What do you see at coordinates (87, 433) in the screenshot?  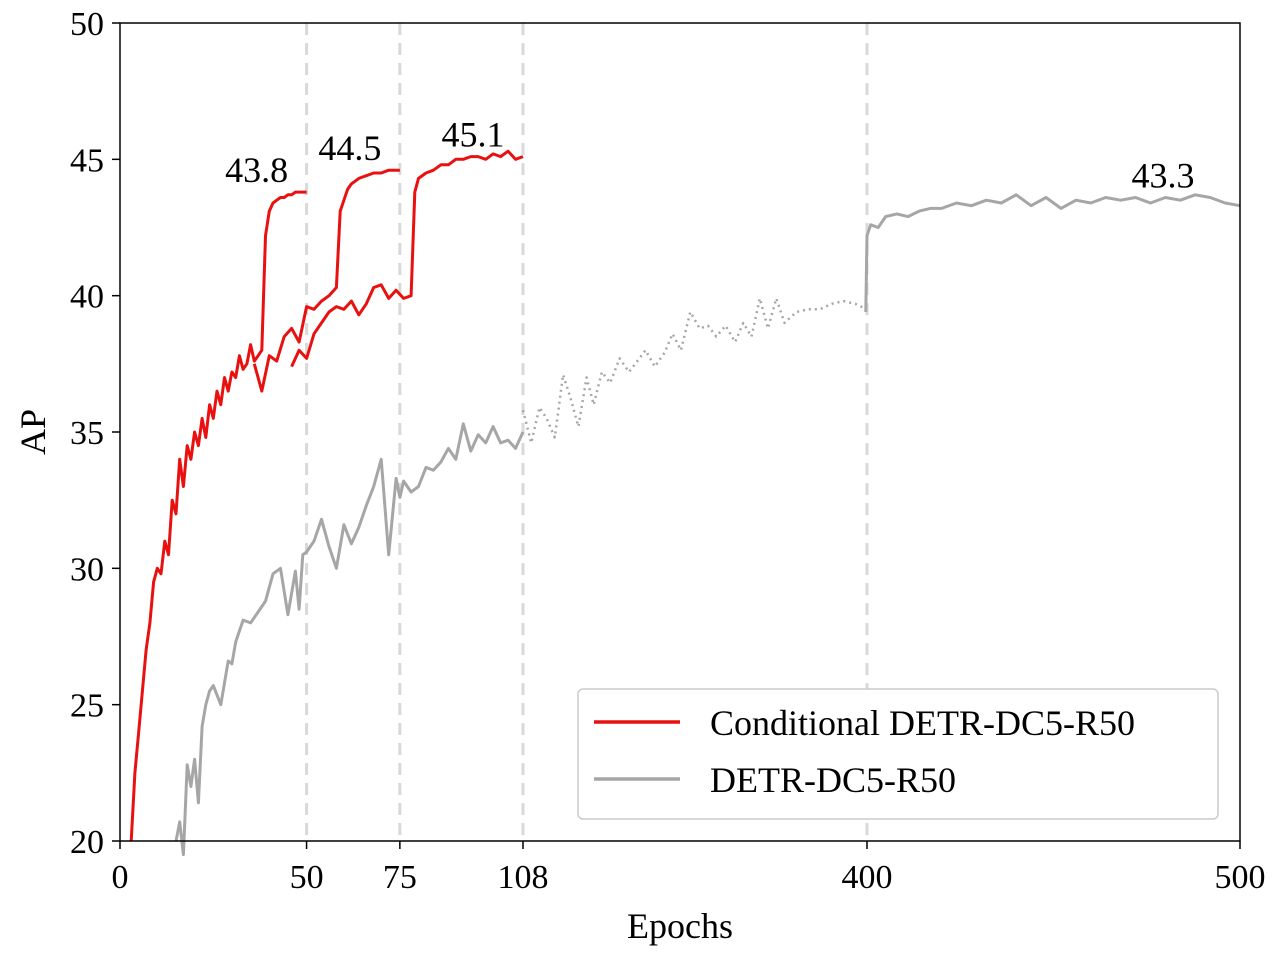 I see `y-tick-label: 35` at bounding box center [87, 433].